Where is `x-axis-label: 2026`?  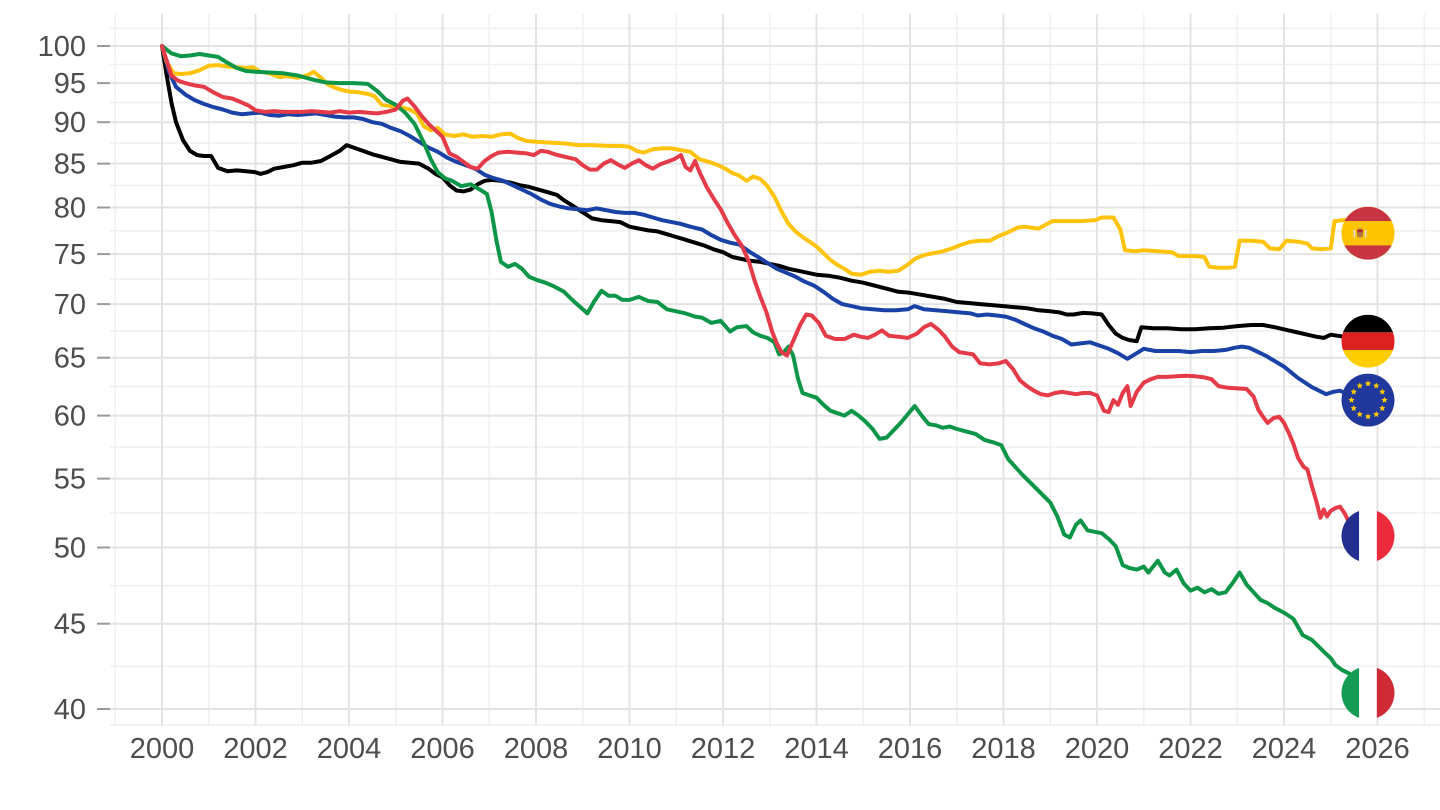 x-axis-label: 2026 is located at coordinates (1377, 749).